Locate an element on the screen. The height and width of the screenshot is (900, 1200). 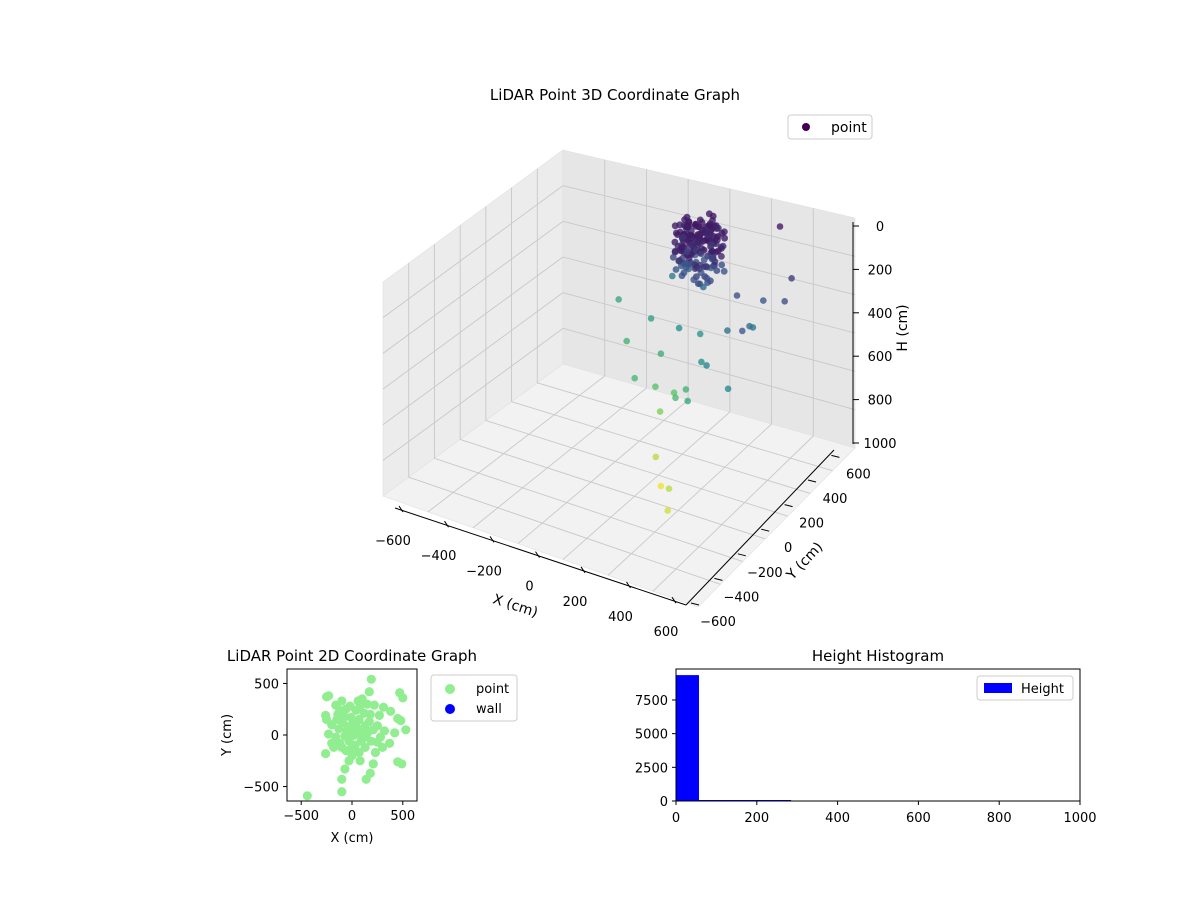
z-tick-label-3d: 200 is located at coordinates (880, 270).